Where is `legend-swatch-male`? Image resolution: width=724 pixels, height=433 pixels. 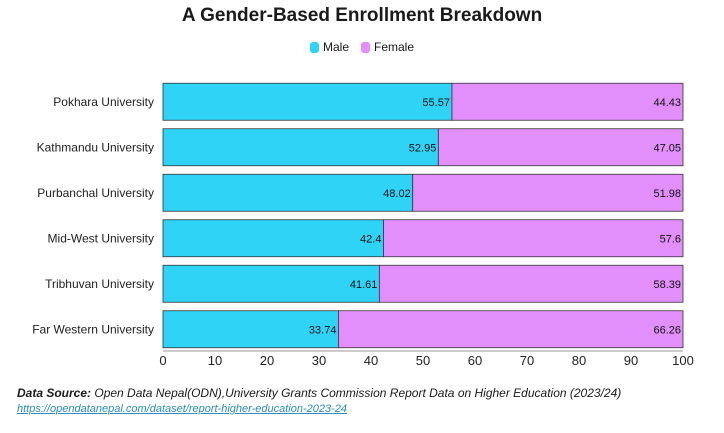
legend-swatch-male is located at coordinates (314, 47).